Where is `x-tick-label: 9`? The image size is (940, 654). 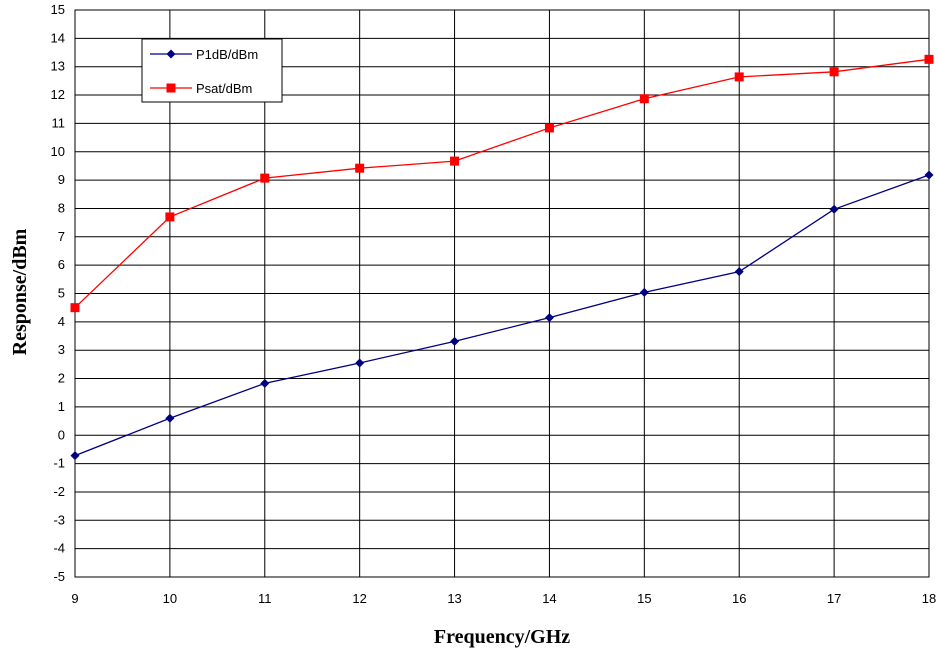 x-tick-label: 9 is located at coordinates (74, 598).